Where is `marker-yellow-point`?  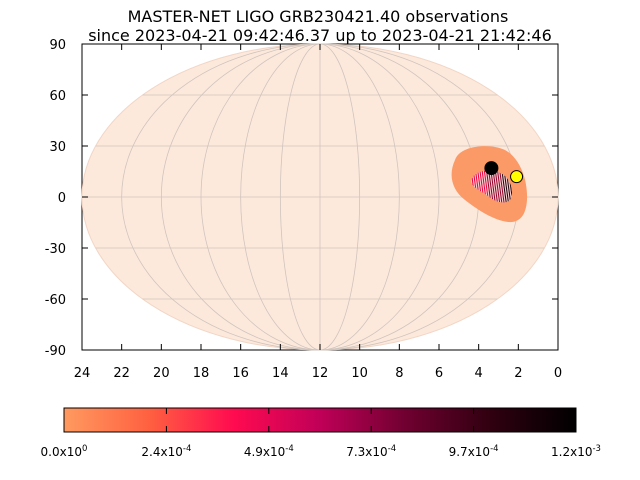 marker-yellow-point is located at coordinates (517, 177).